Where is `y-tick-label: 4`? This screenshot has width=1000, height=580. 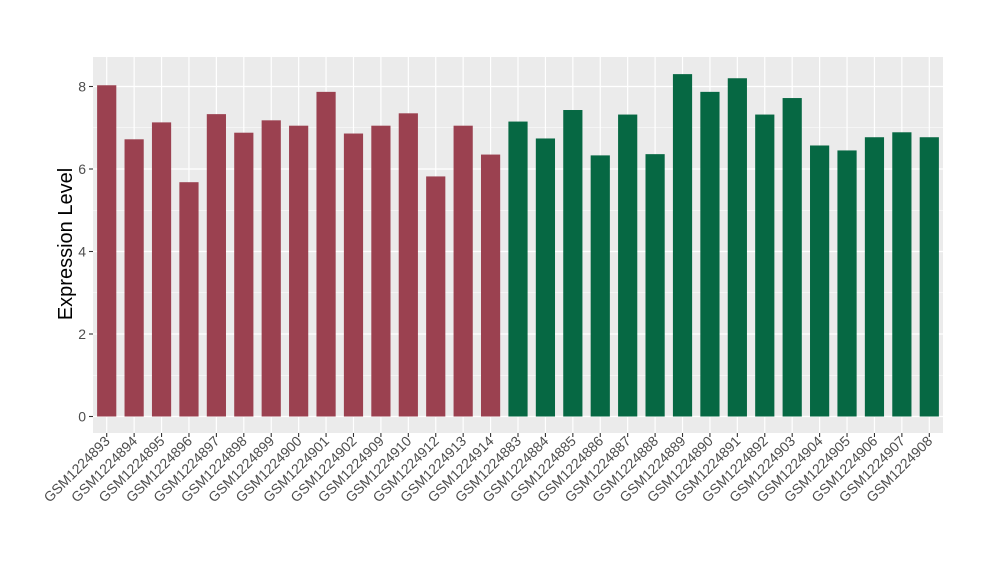
y-tick-label: 4 is located at coordinates (82, 252).